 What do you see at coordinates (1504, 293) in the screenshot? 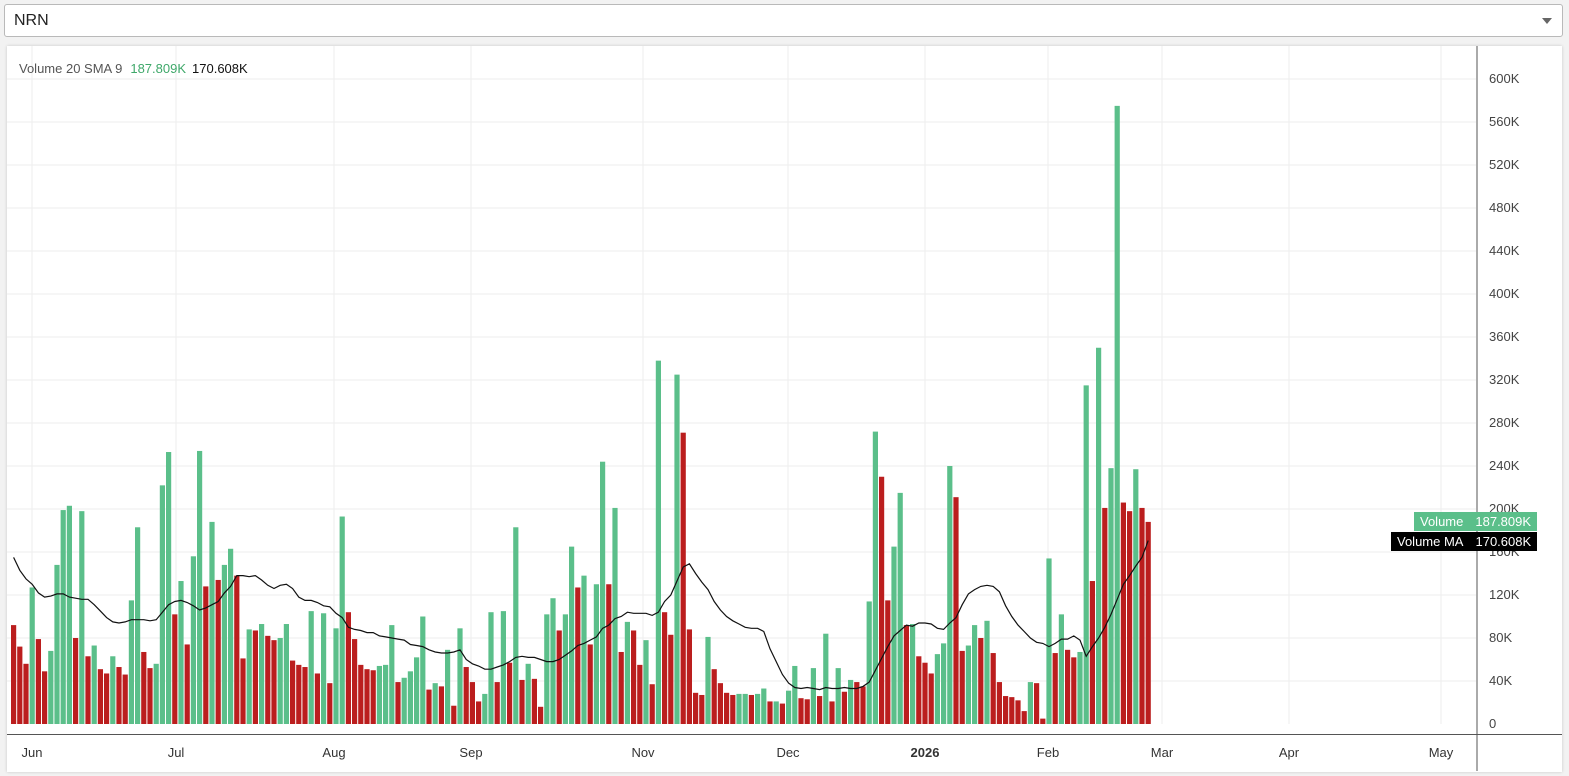
I see `y-tick-label: 400K` at bounding box center [1504, 293].